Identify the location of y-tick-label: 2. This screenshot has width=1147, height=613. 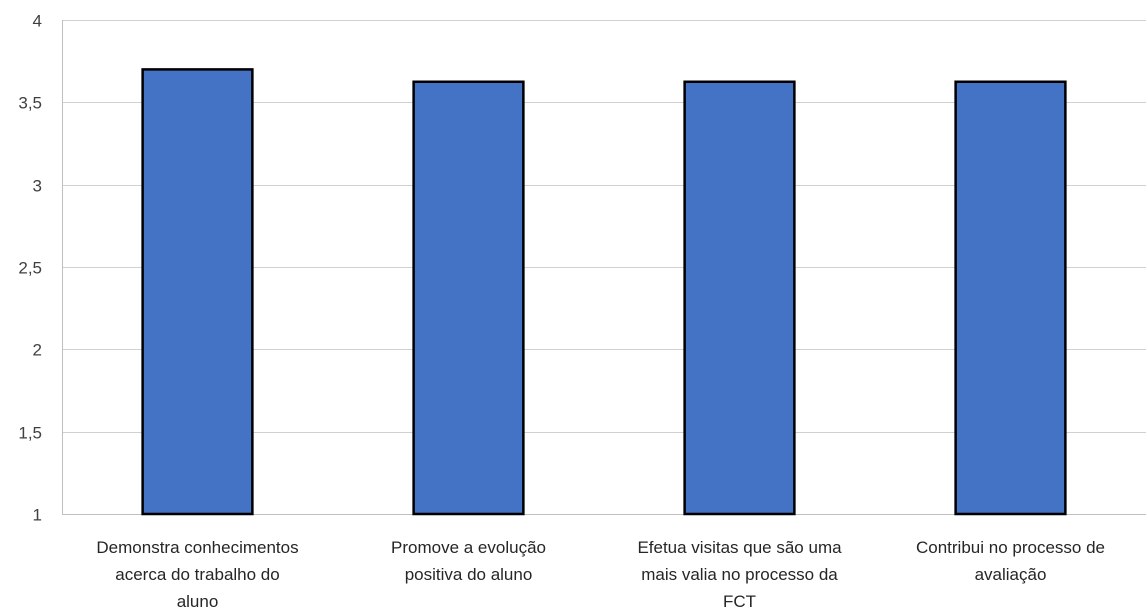
(37, 350).